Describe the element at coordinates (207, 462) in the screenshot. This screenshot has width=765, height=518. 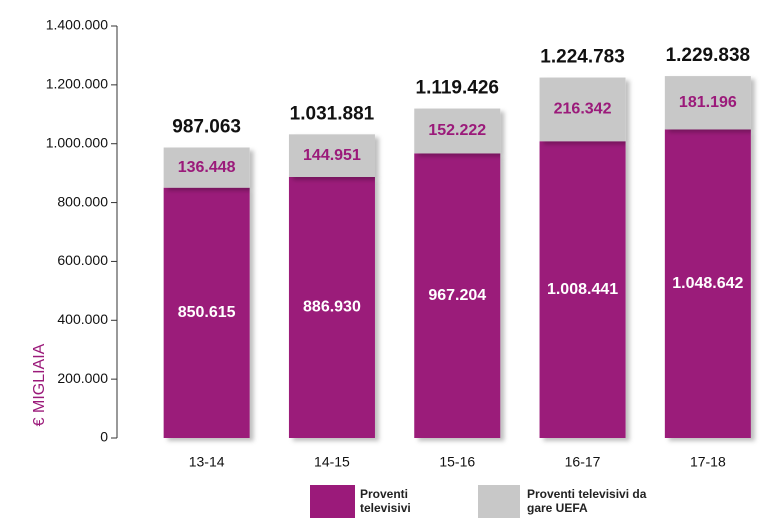
I see `x-tick-label: 13-14` at that location.